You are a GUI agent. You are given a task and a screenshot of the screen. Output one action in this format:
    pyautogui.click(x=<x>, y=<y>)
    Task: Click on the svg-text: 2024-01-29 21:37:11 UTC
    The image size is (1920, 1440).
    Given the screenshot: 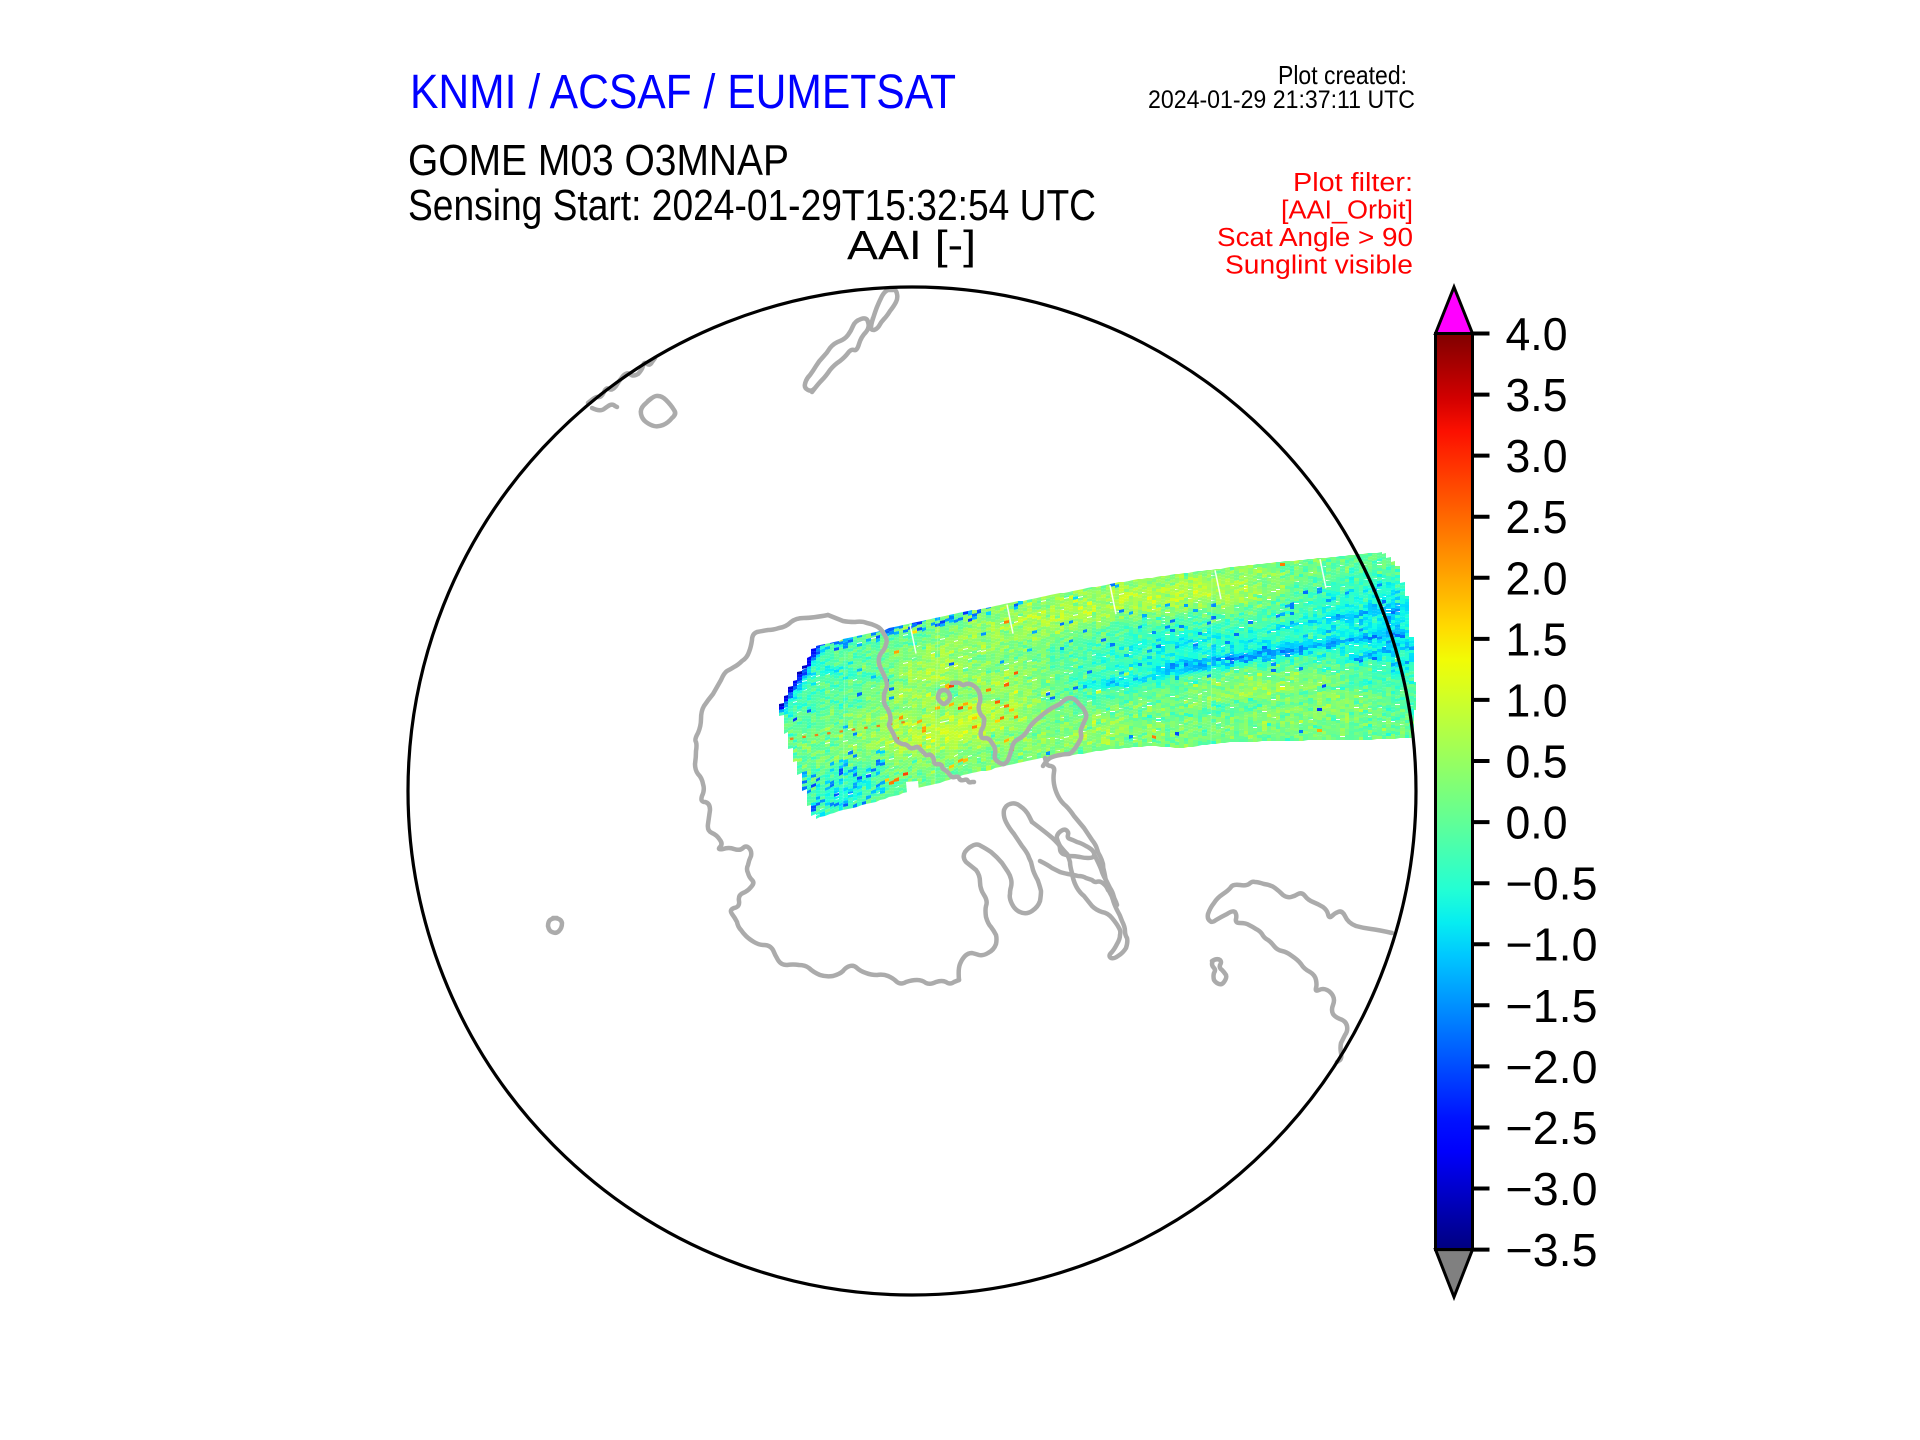 What is the action you would take?
    pyautogui.click(x=1281, y=100)
    